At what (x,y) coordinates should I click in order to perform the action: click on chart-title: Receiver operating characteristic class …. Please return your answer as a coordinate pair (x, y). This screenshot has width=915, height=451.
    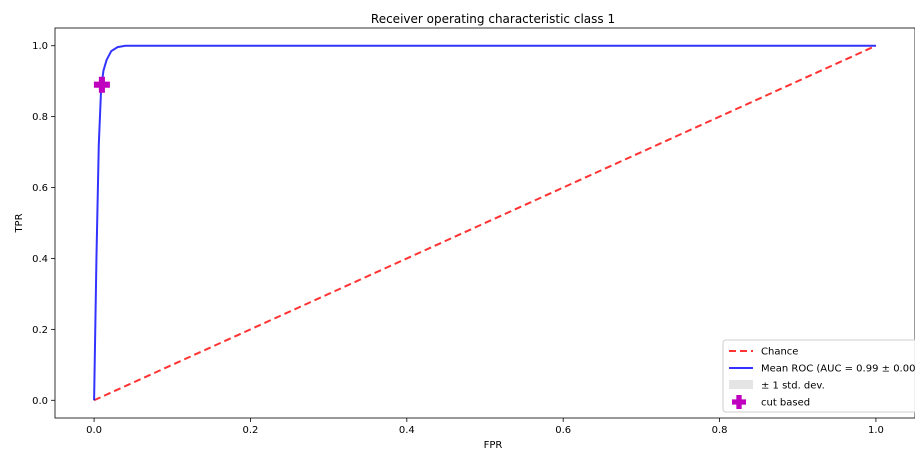
    Looking at the image, I should click on (493, 19).